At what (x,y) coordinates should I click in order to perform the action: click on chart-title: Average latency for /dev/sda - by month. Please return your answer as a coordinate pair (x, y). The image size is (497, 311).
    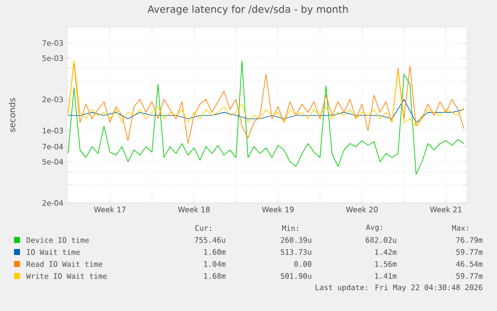
    Looking at the image, I should click on (248, 10).